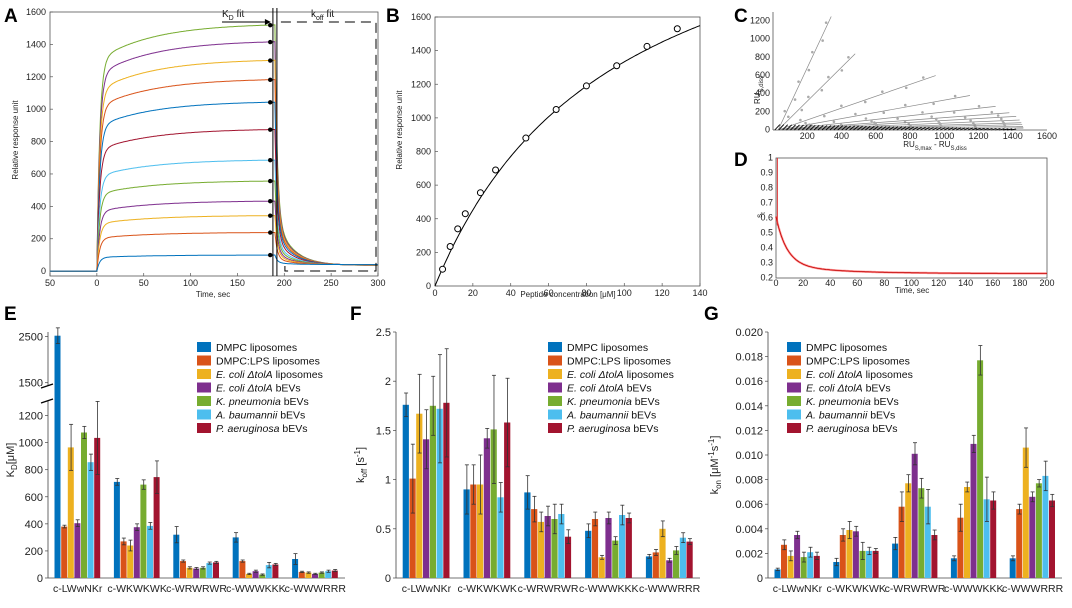 The height and width of the screenshot is (608, 1072). Describe the element at coordinates (762, 57) in the screenshot. I see `panel-c-ytick-label: 800` at that location.